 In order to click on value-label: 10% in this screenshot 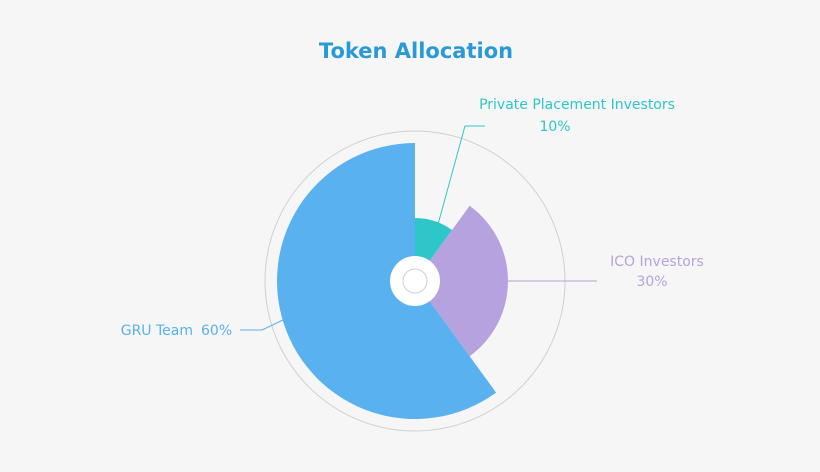, I will do `click(554, 127)`.